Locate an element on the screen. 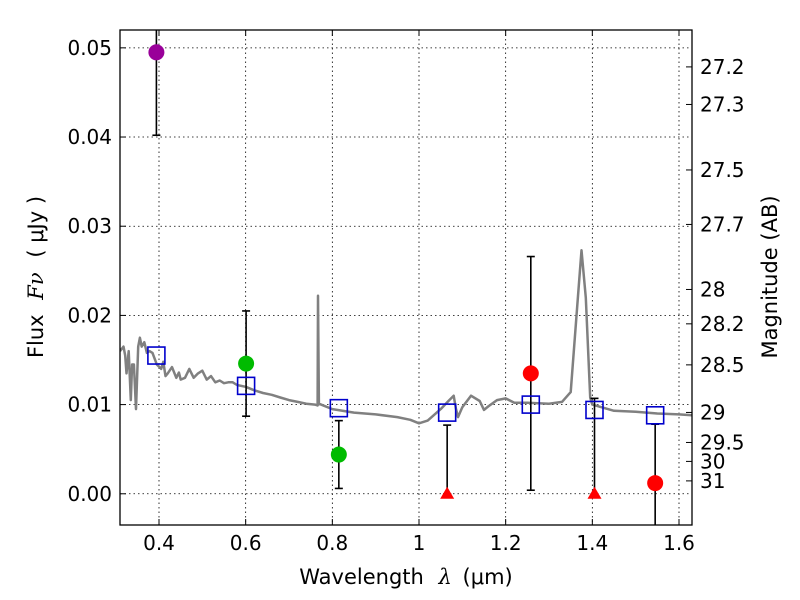  y-tick-label: 0.05 is located at coordinates (89, 48).